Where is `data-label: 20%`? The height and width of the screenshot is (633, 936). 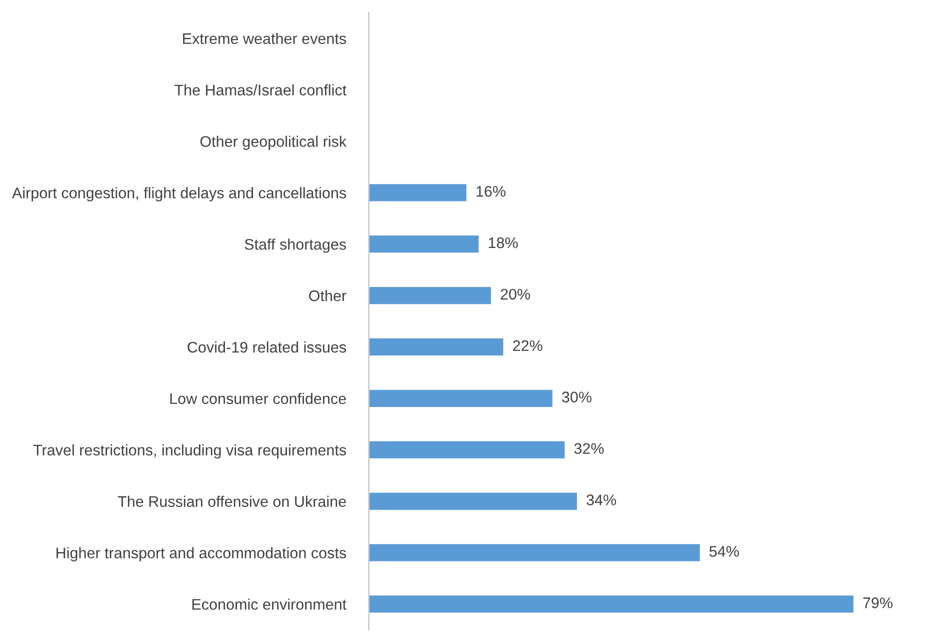 data-label: 20% is located at coordinates (515, 294).